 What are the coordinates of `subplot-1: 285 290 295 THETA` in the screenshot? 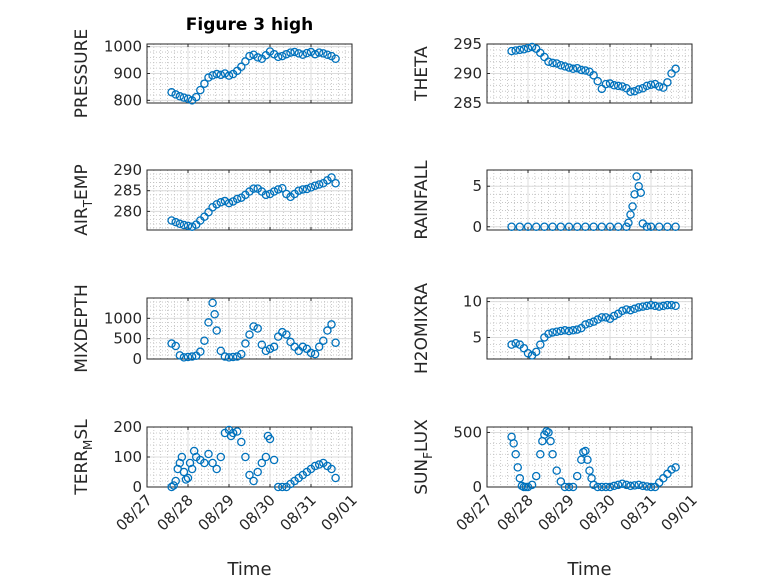 It's located at (552, 73).